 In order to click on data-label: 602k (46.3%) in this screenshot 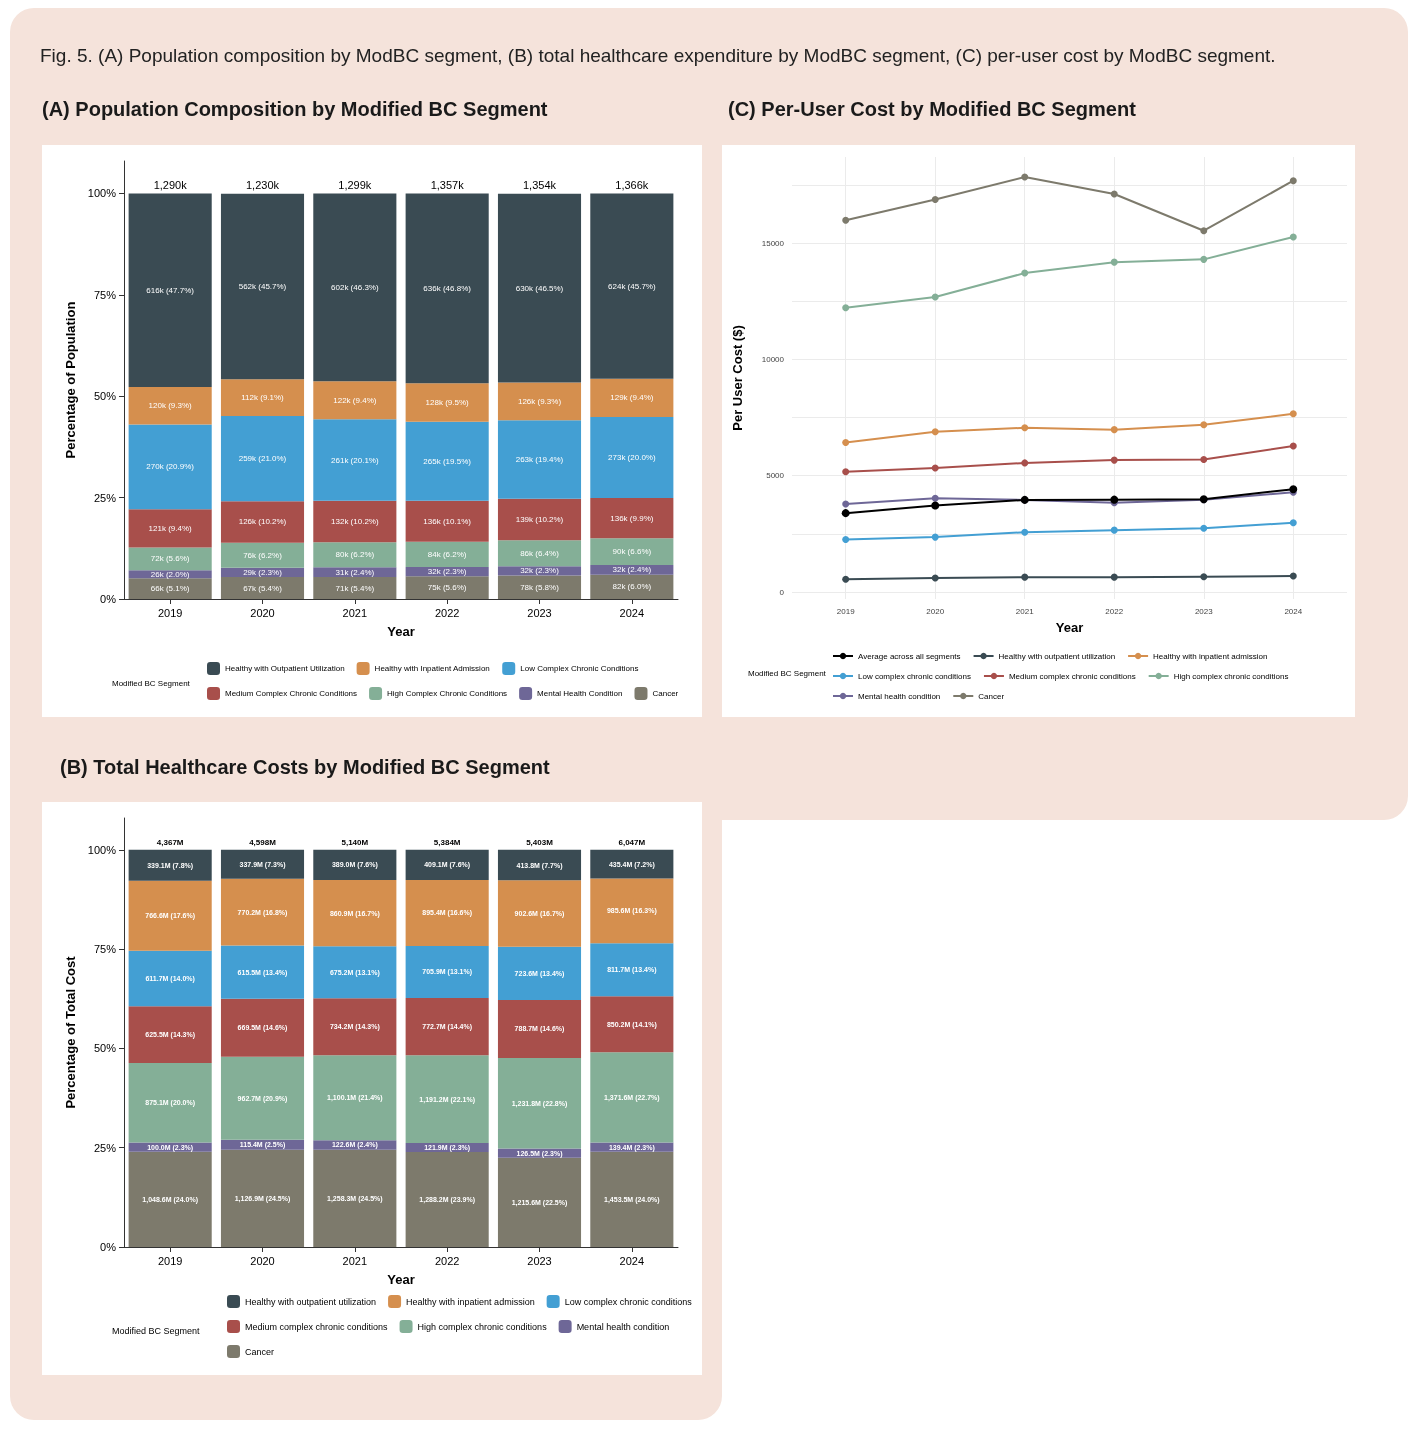, I will do `click(355, 287)`.